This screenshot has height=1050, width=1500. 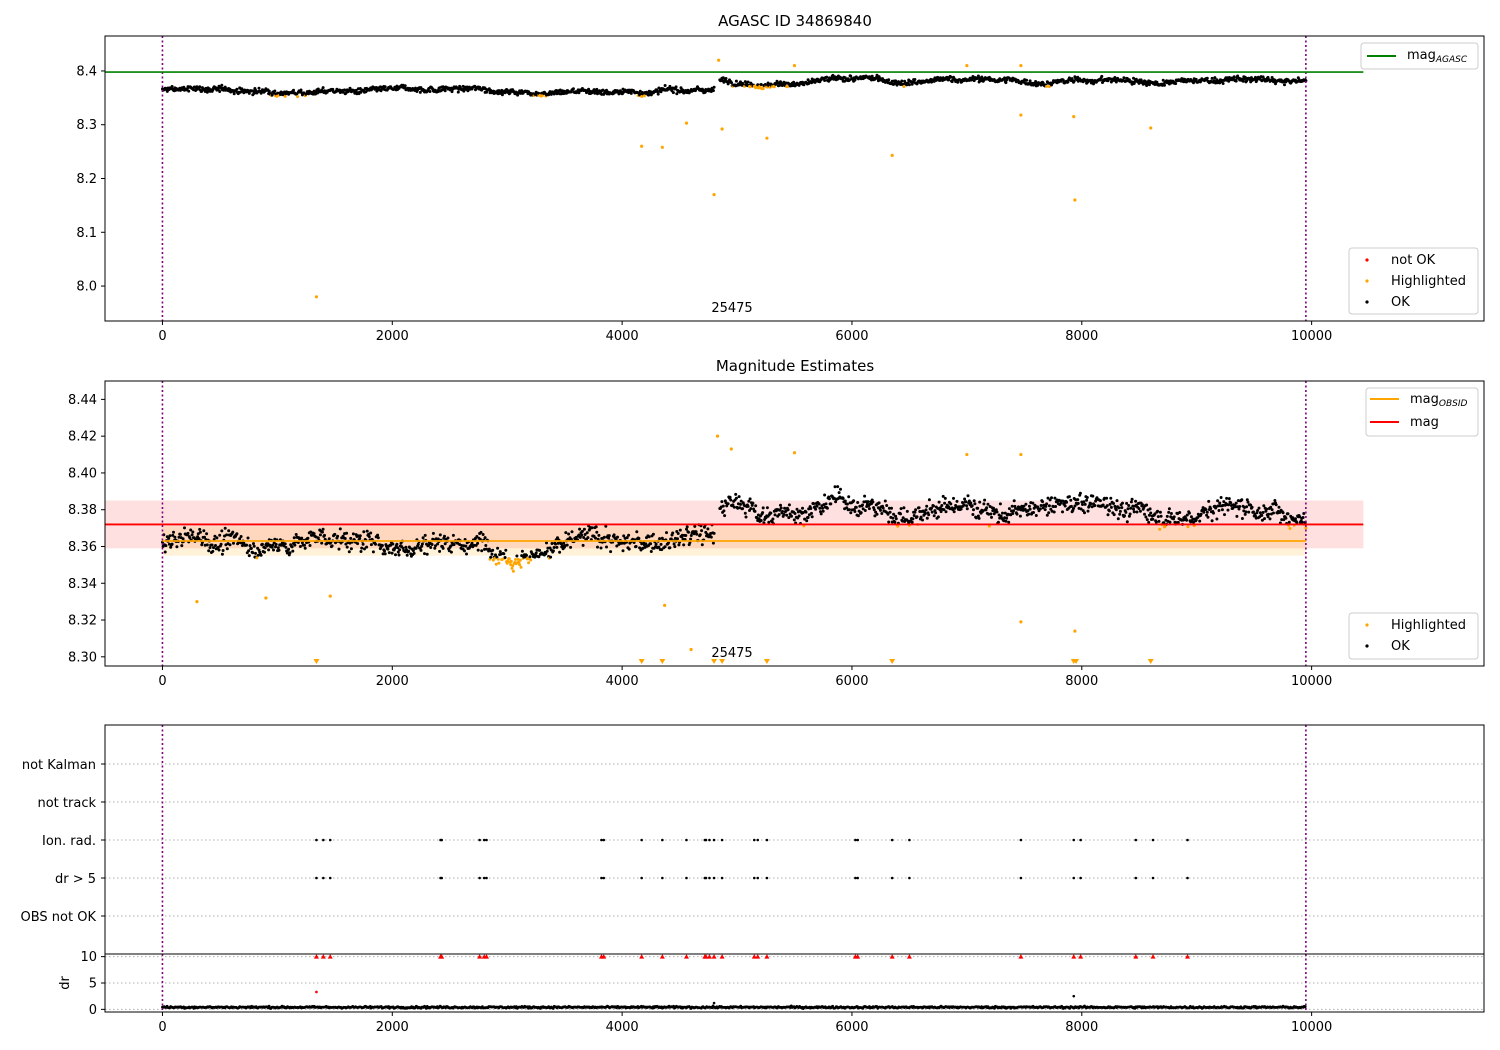 What do you see at coordinates (162, 1027) in the screenshot?
I see `x-tick-label: 0` at bounding box center [162, 1027].